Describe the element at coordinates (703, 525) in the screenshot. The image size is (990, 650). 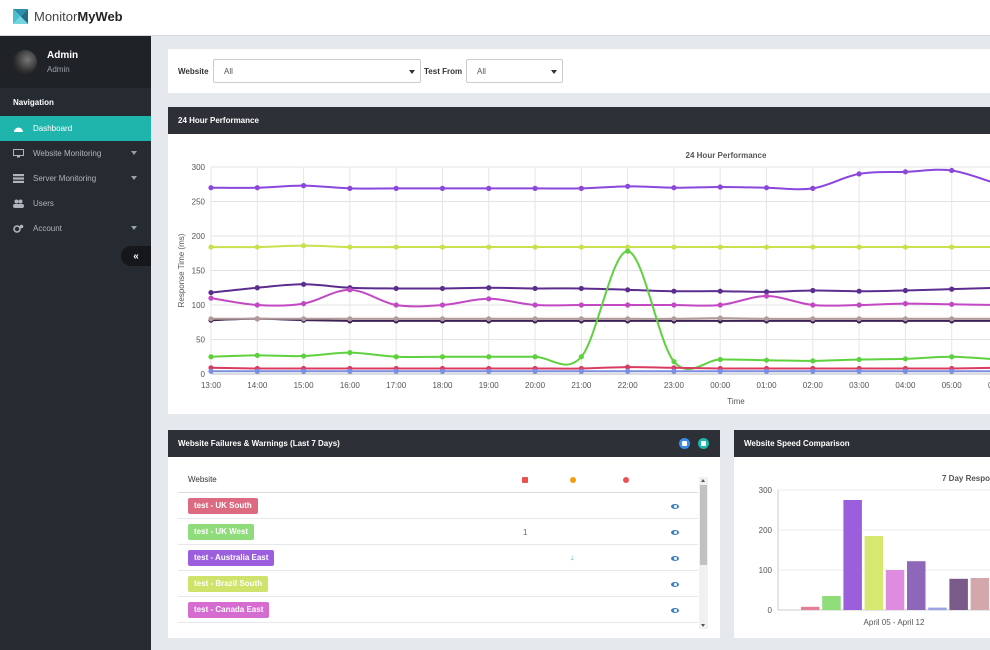
I see `scrollbar-thumb` at that location.